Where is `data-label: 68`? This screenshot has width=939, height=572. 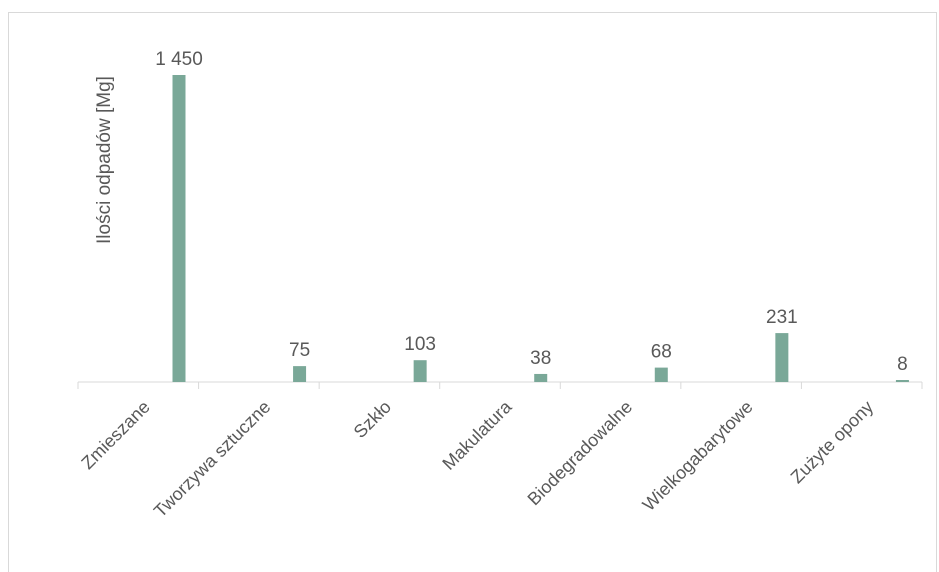
data-label: 68 is located at coordinates (661, 352).